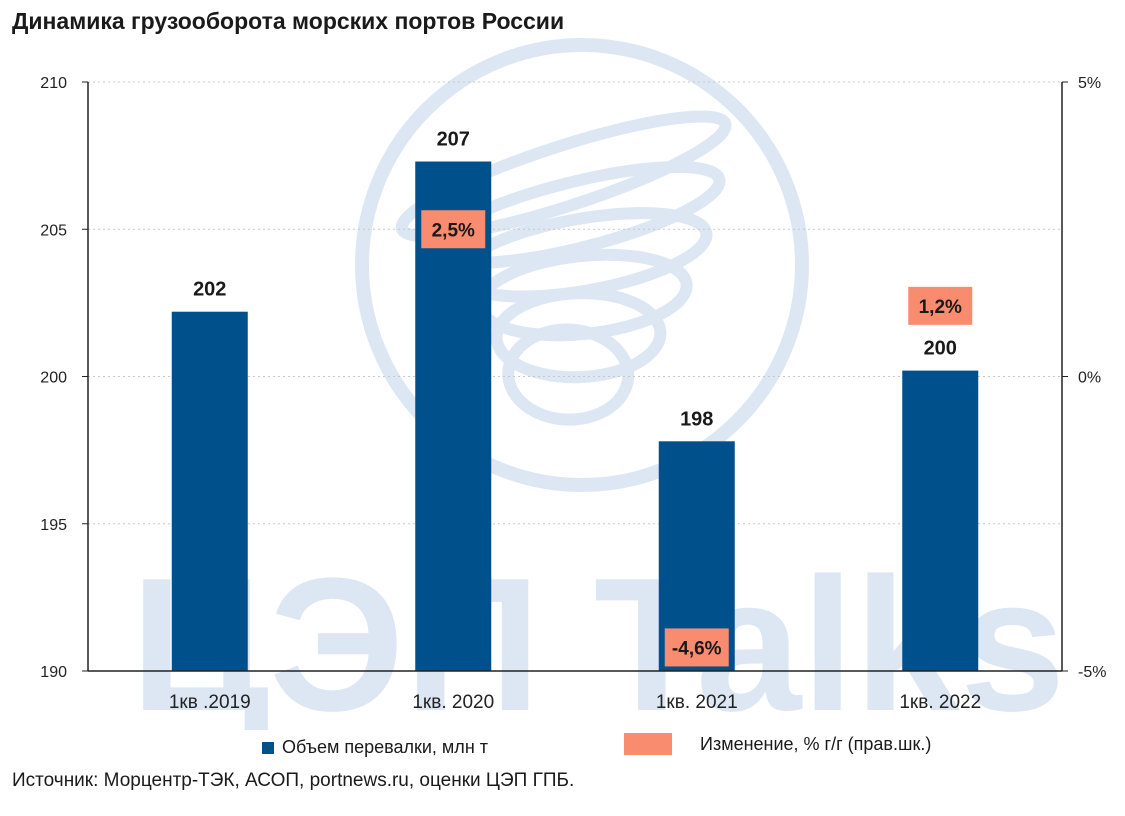  I want to click on y2-tick-label: 0%, so click(1089, 378).